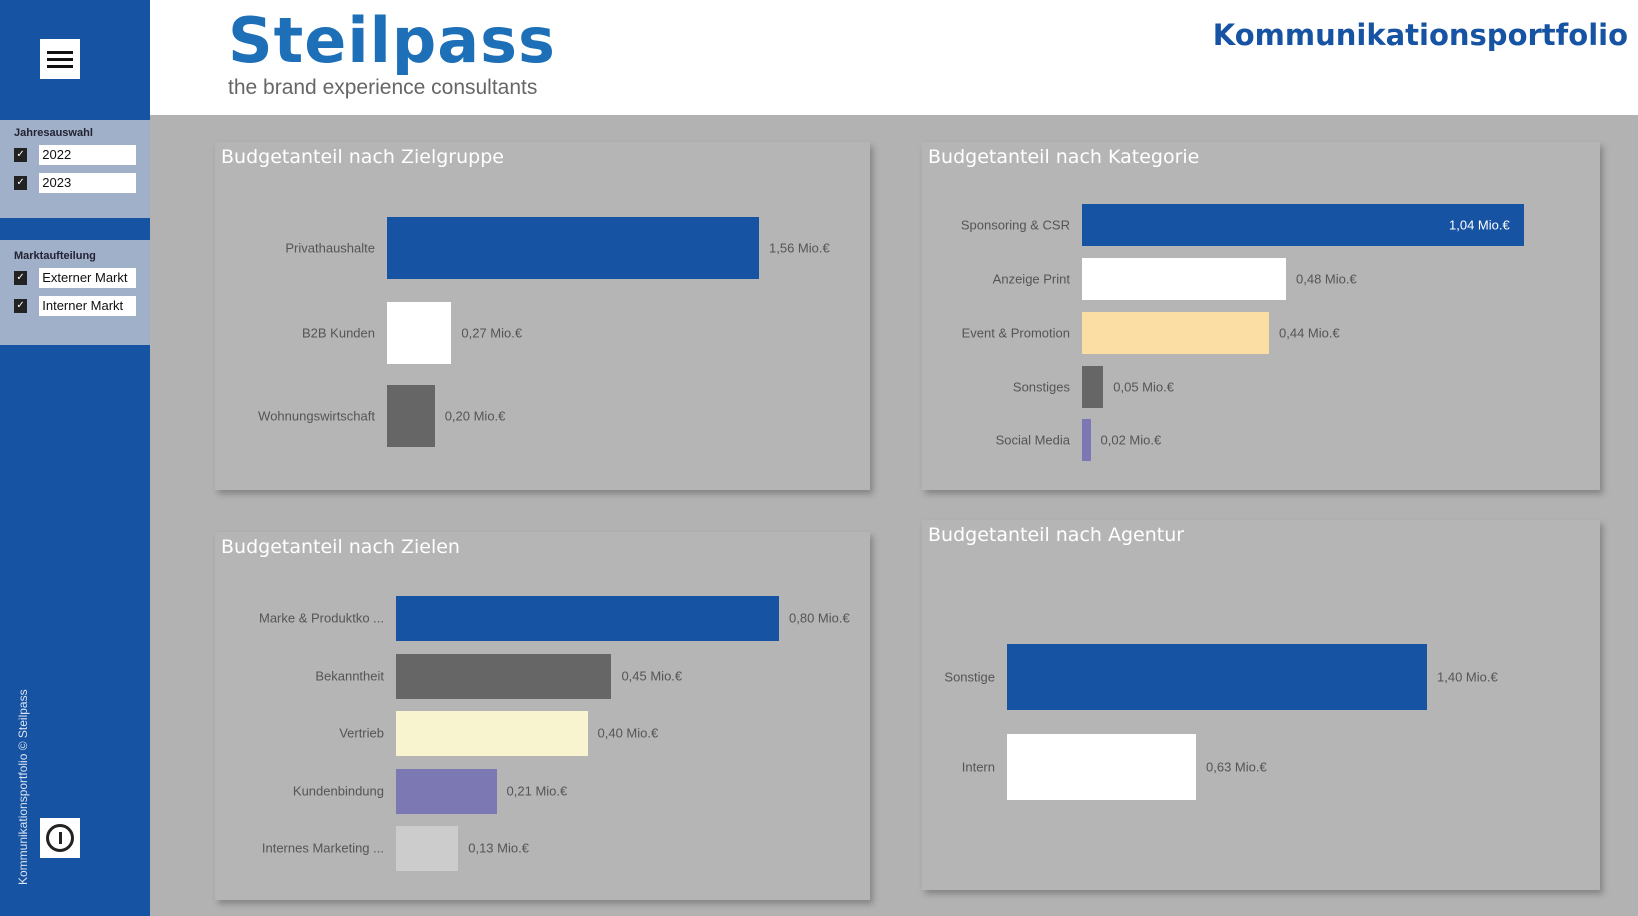 This screenshot has width=1638, height=916. Describe the element at coordinates (628, 733) in the screenshot. I see `bar-value-label: 0,40 Mio.€` at that location.